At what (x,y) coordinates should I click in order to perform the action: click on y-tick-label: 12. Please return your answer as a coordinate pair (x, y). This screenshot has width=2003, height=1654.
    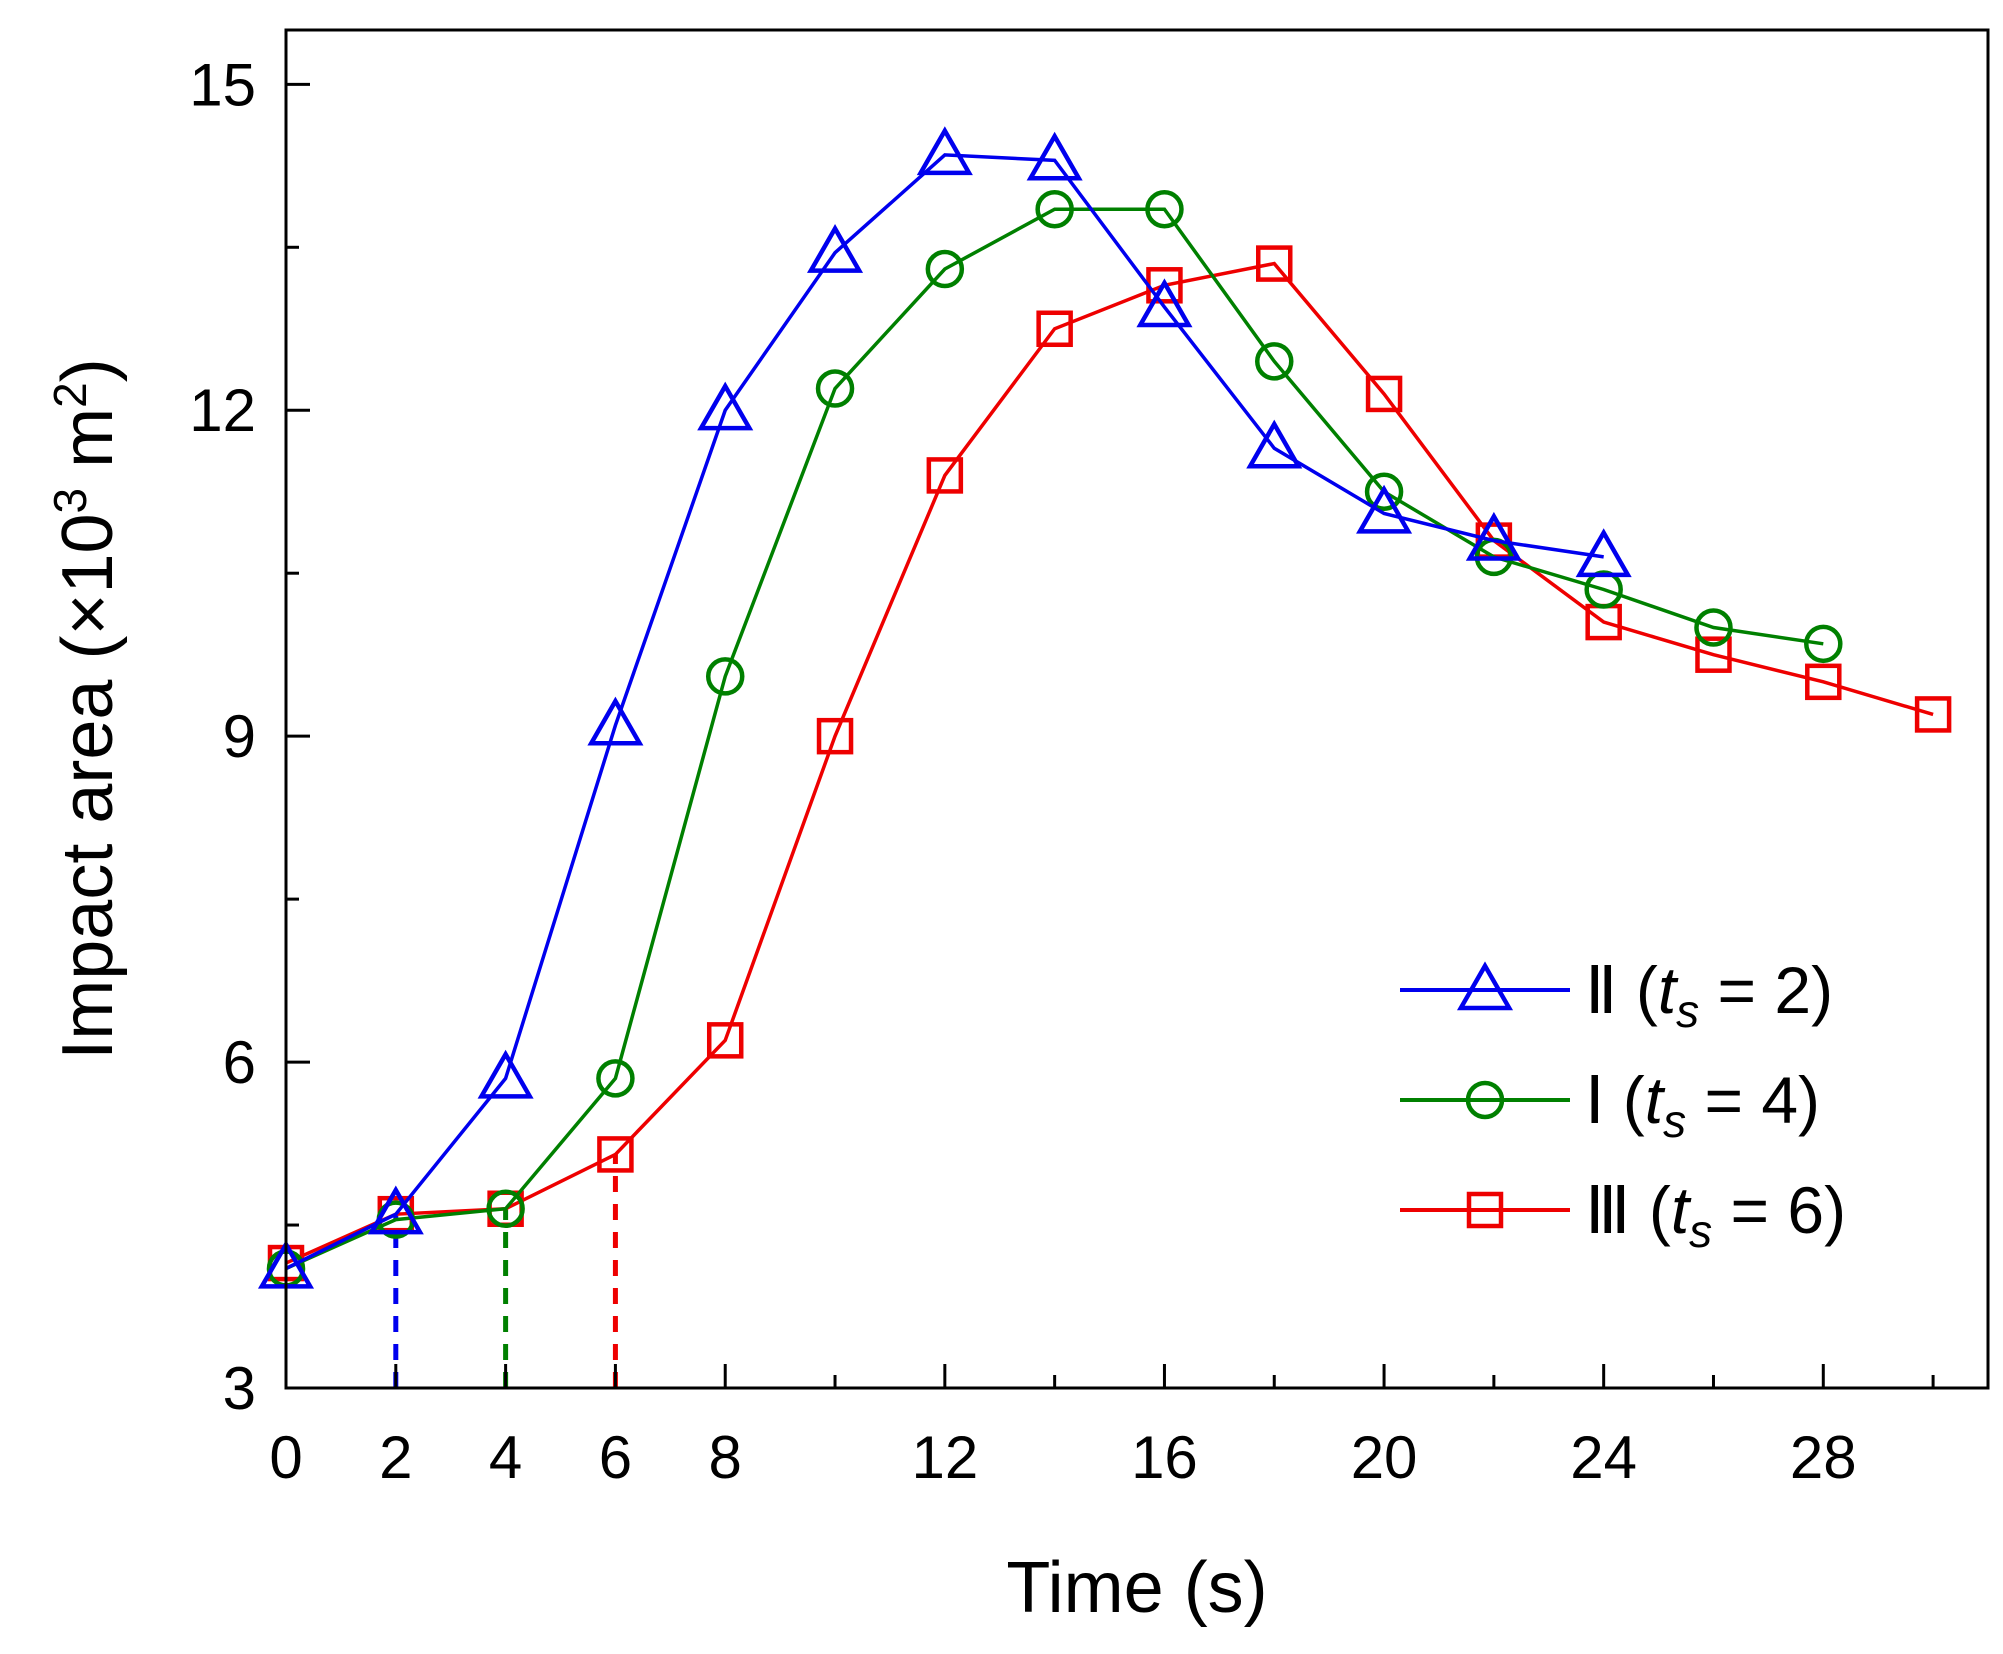
    Looking at the image, I should click on (222, 410).